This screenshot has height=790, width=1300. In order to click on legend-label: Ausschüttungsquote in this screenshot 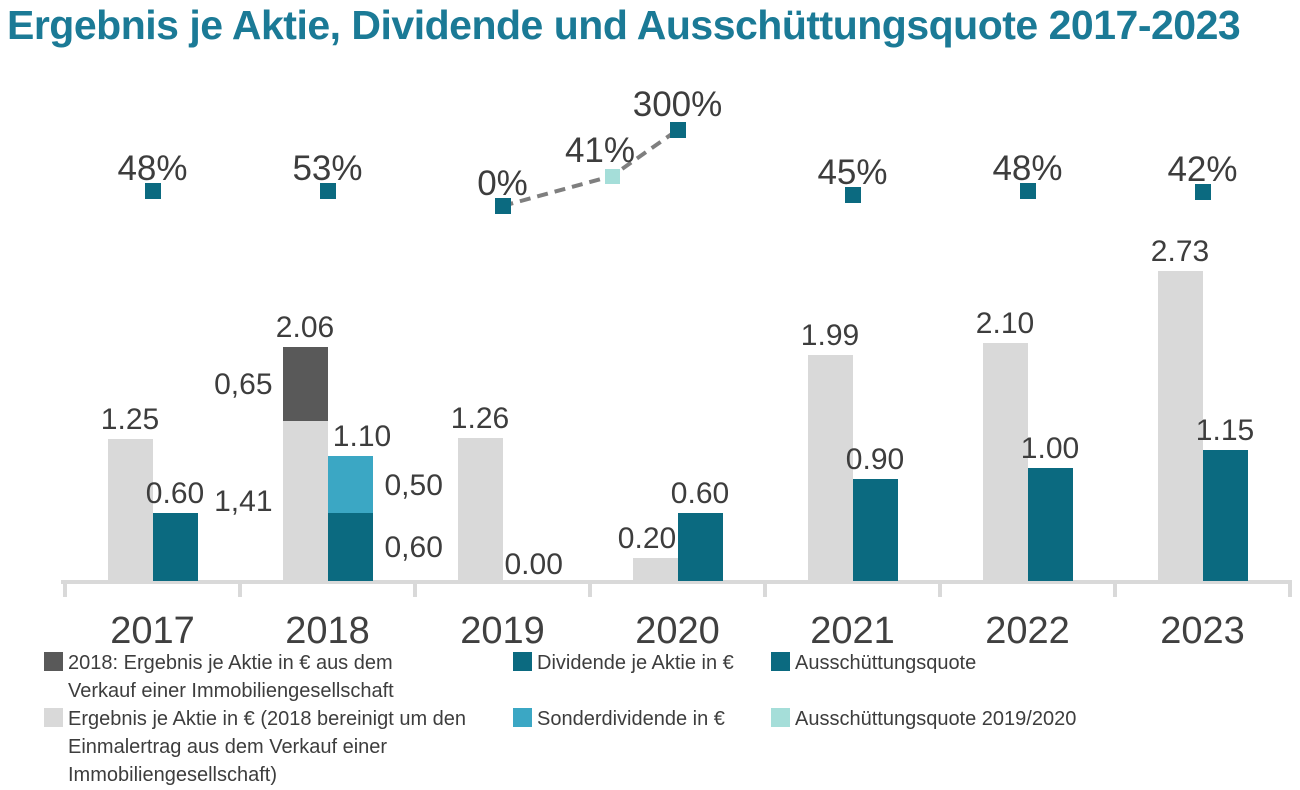, I will do `click(886, 663)`.